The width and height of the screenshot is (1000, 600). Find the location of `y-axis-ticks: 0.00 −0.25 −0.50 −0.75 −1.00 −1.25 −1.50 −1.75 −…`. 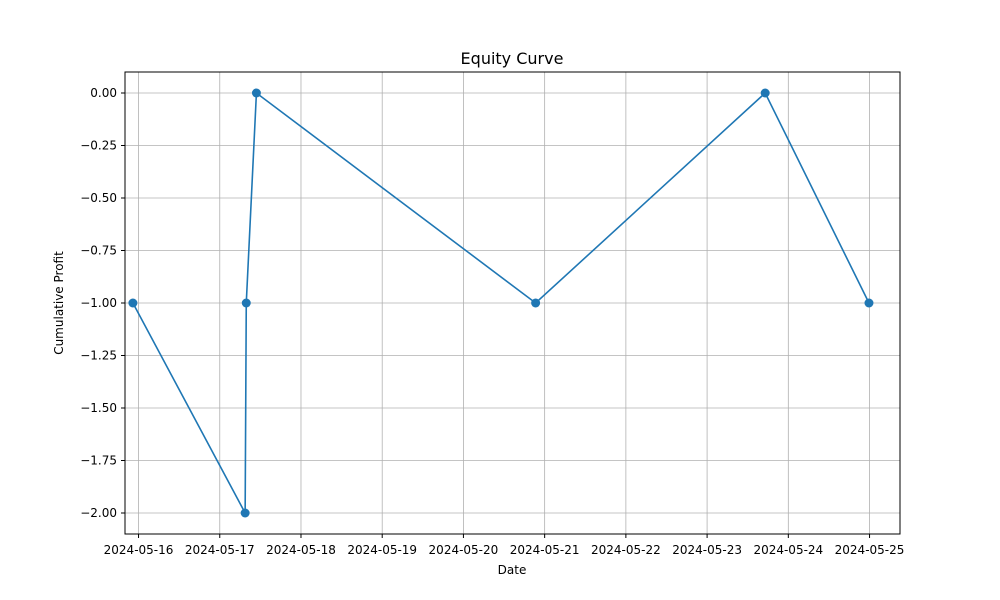

y-axis-ticks: 0.00 −0.25 −0.50 −0.75 −1.00 −1.25 −1.50 −1.75 −… is located at coordinates (102, 303).